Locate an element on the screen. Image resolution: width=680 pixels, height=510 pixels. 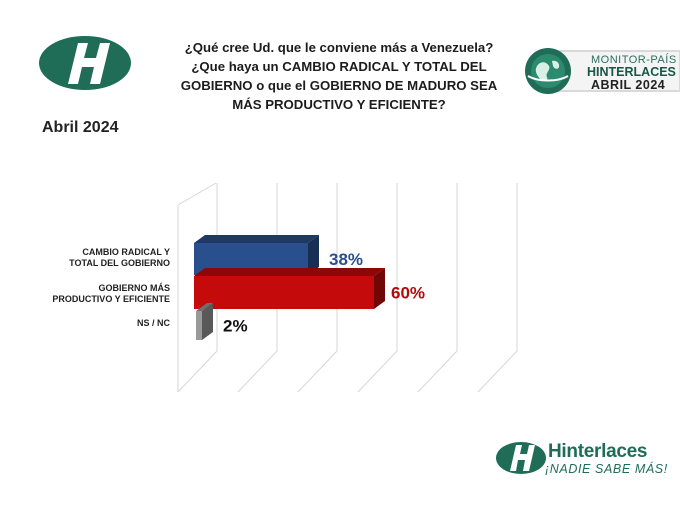
survey-date: Abril 2024 is located at coordinates (80, 127).